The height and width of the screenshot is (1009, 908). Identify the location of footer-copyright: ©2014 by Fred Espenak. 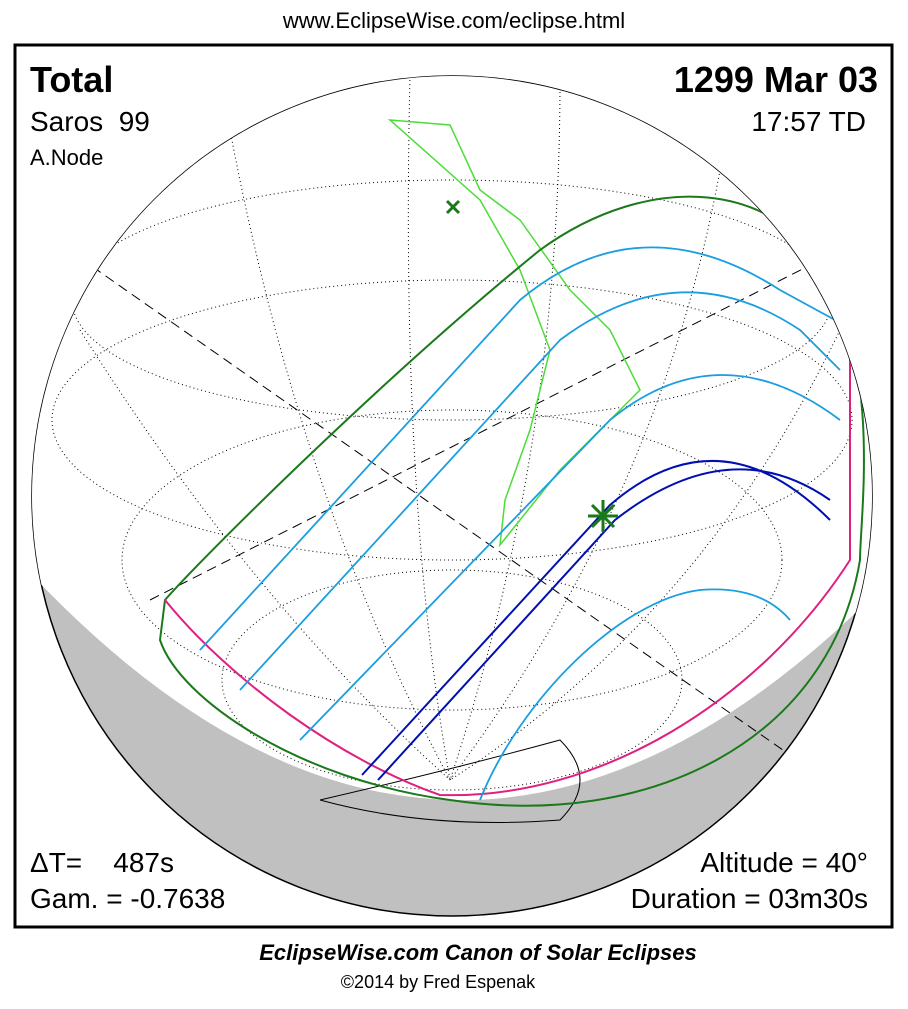
(438, 982).